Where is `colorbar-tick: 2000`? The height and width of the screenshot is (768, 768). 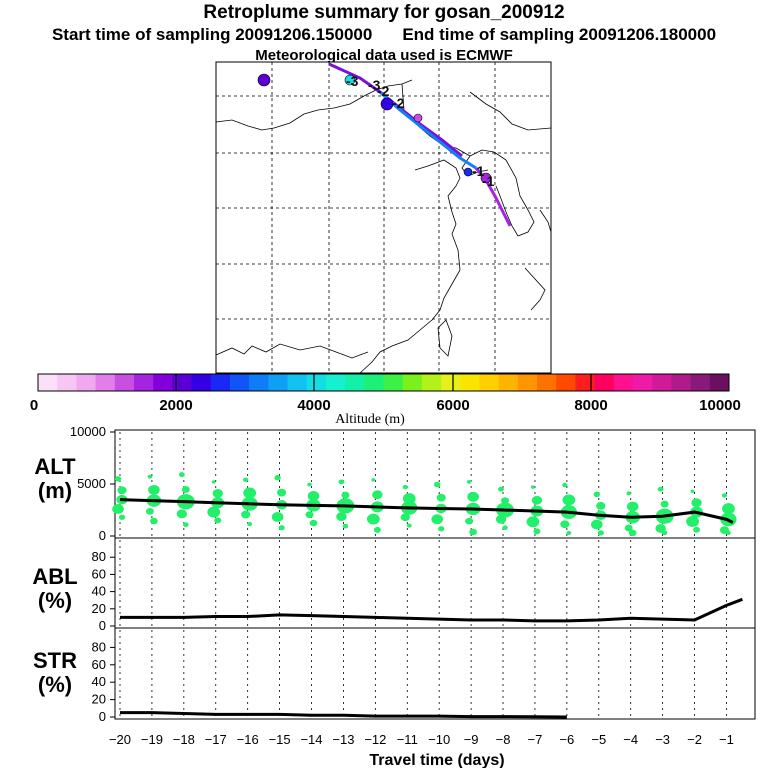 colorbar-tick: 2000 is located at coordinates (175, 405).